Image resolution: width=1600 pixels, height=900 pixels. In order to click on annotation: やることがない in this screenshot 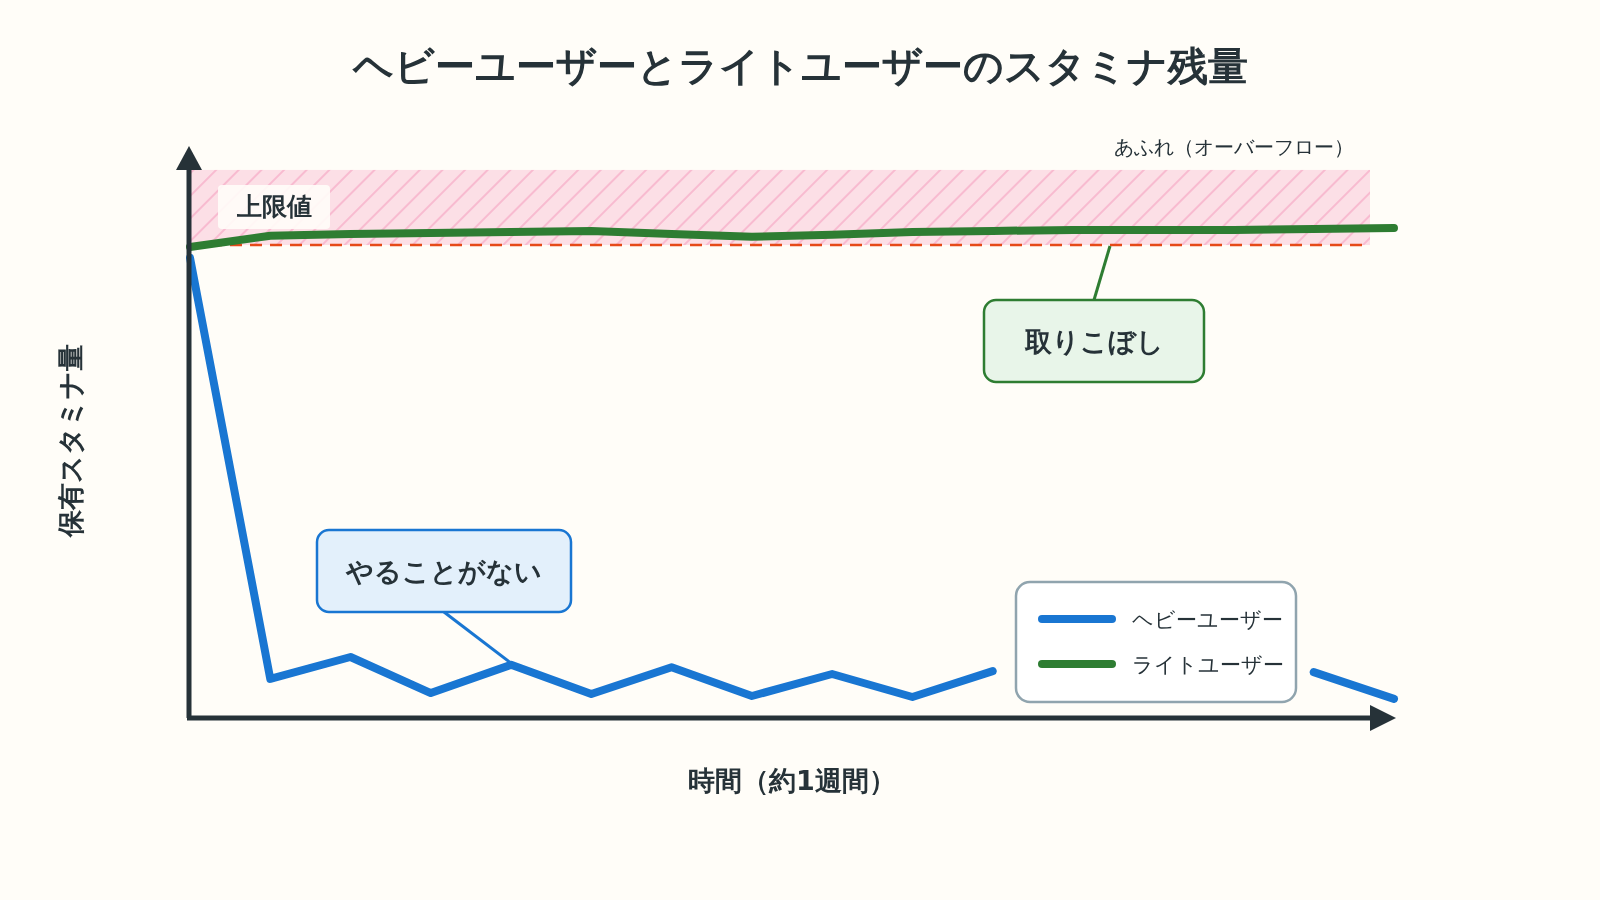, I will do `click(443, 571)`.